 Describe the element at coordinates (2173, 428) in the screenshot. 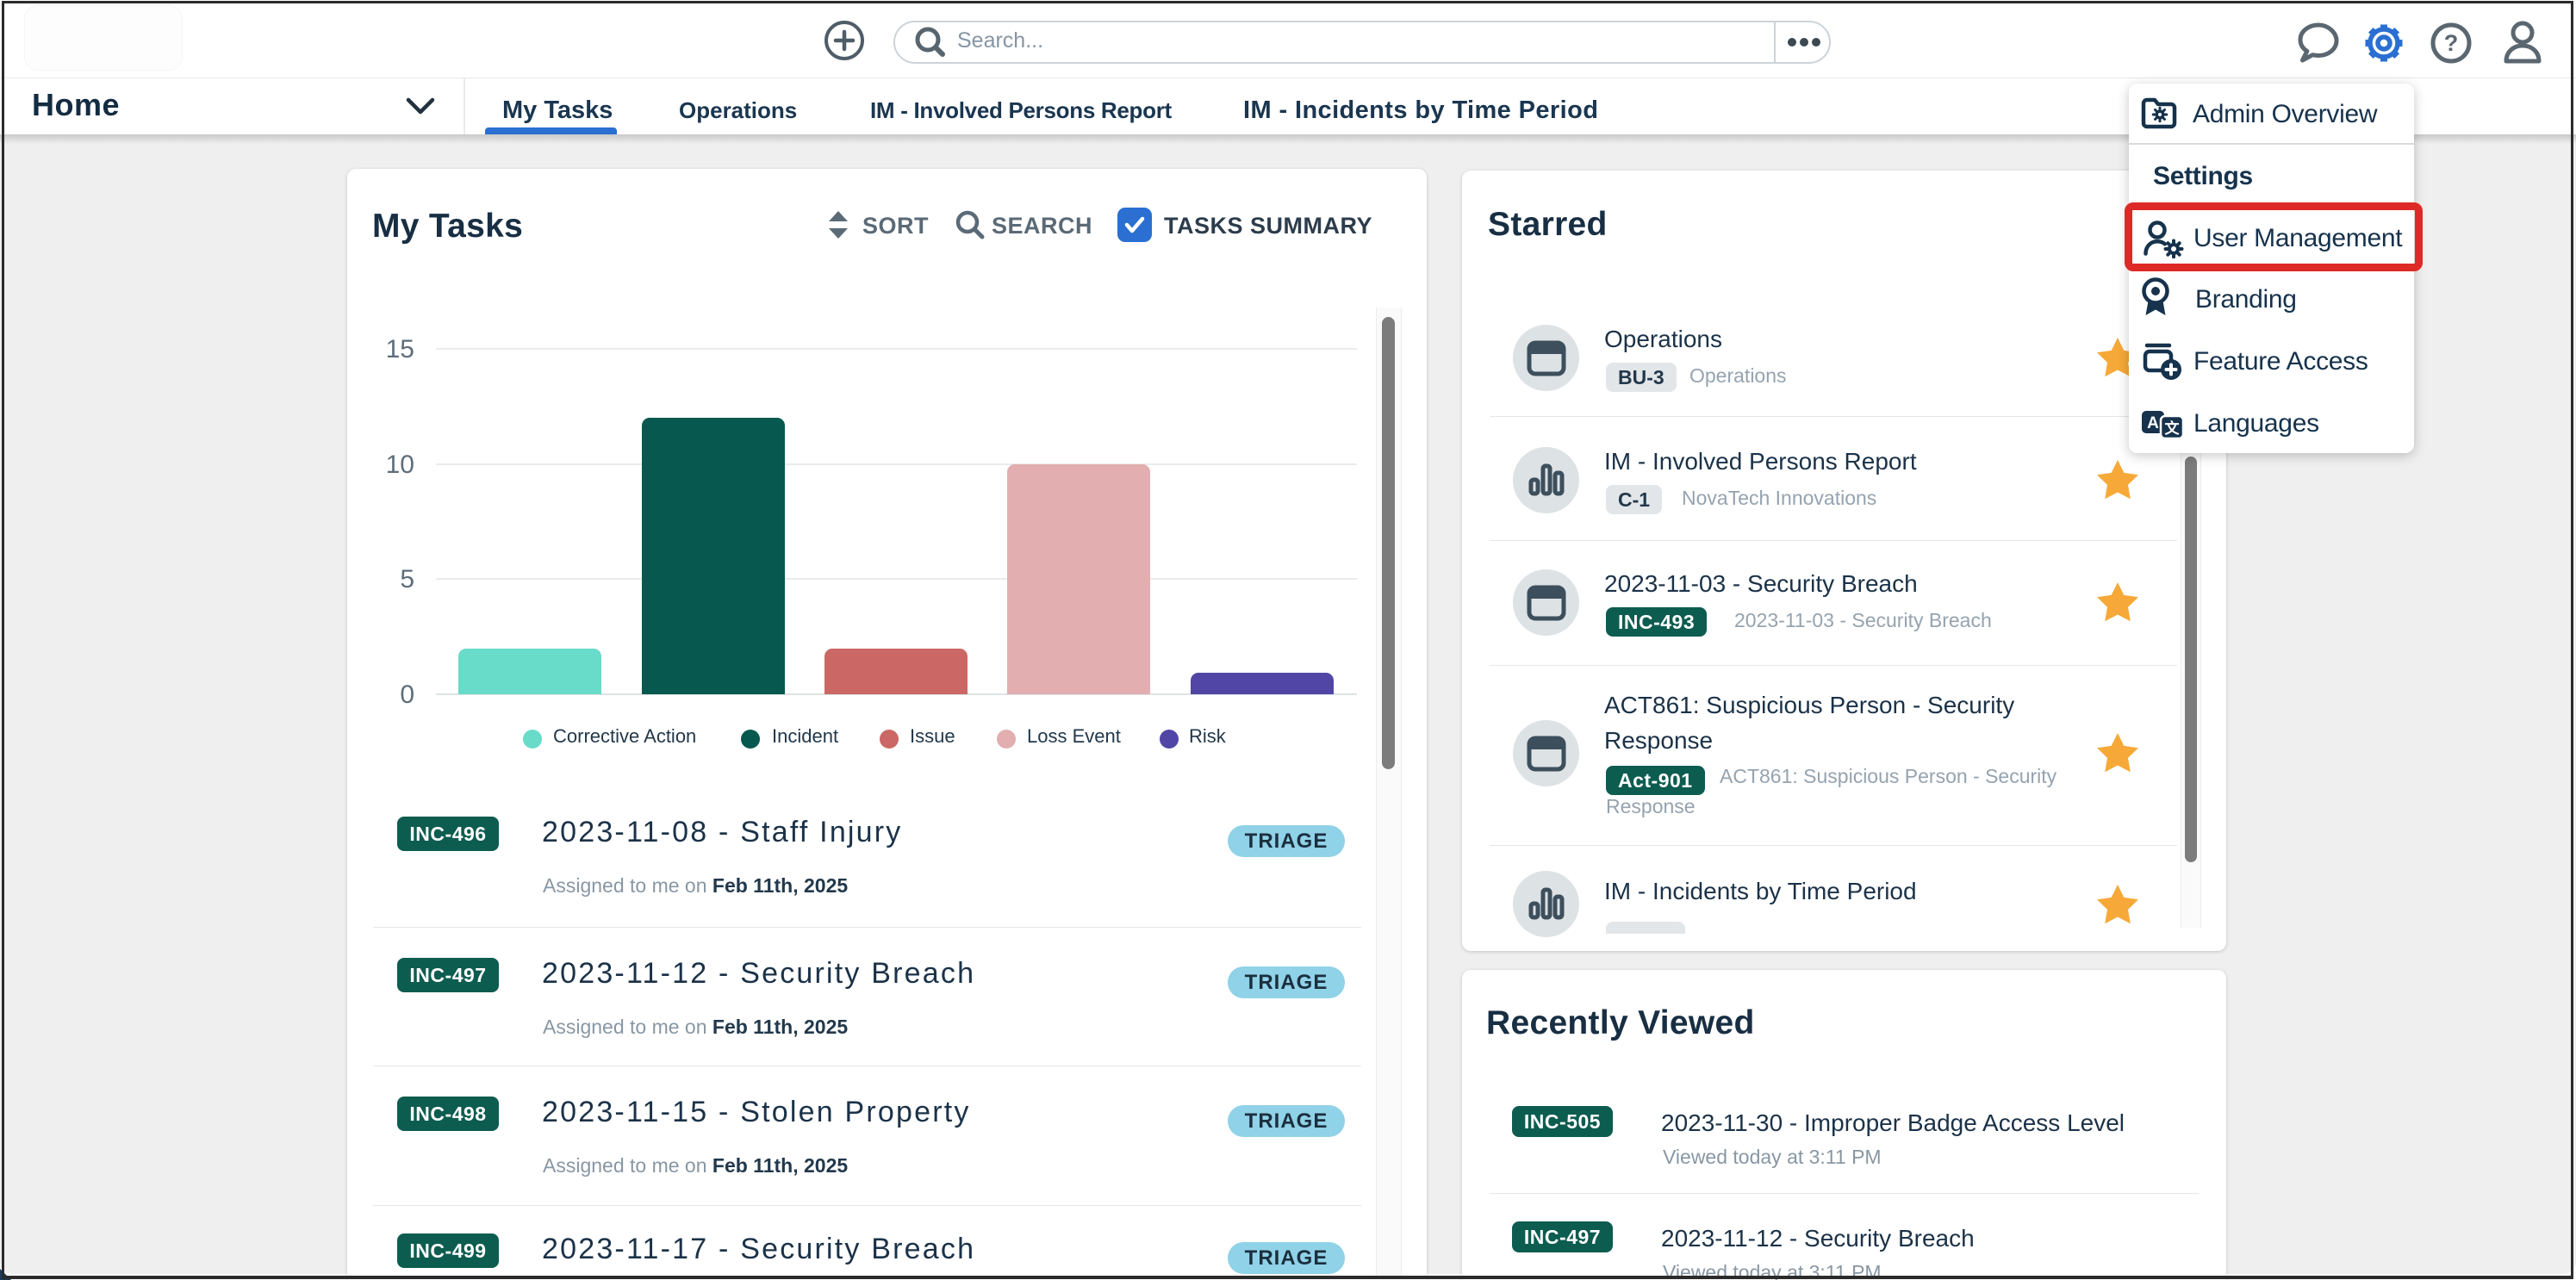

I see `svg-text: 文` at that location.